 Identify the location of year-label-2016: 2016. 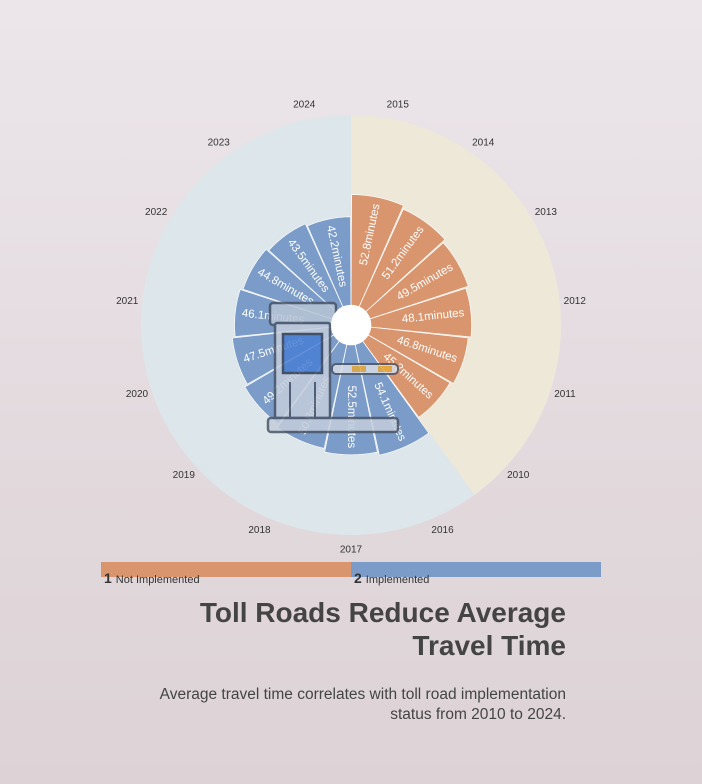
(442, 530).